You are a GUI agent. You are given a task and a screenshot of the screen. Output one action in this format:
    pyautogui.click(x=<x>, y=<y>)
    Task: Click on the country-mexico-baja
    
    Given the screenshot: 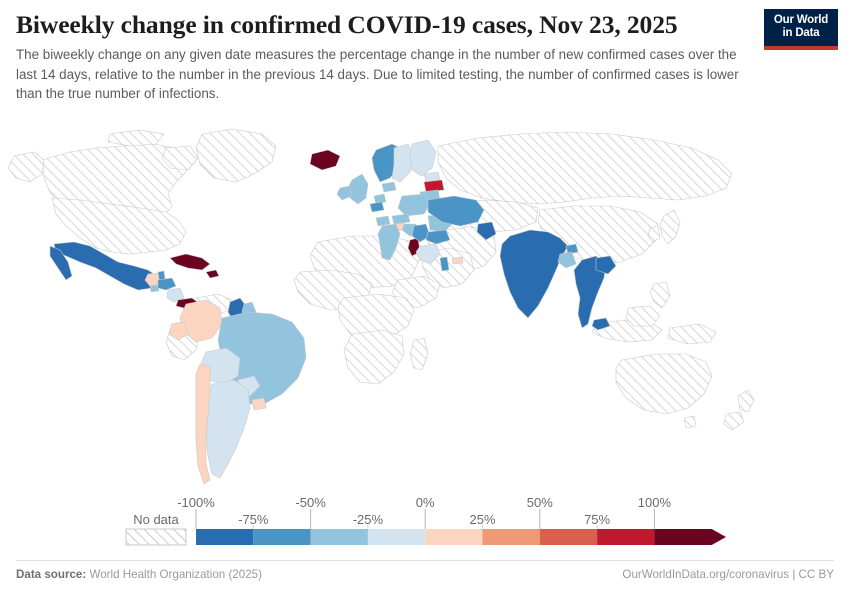 What is the action you would take?
    pyautogui.click(x=61, y=263)
    